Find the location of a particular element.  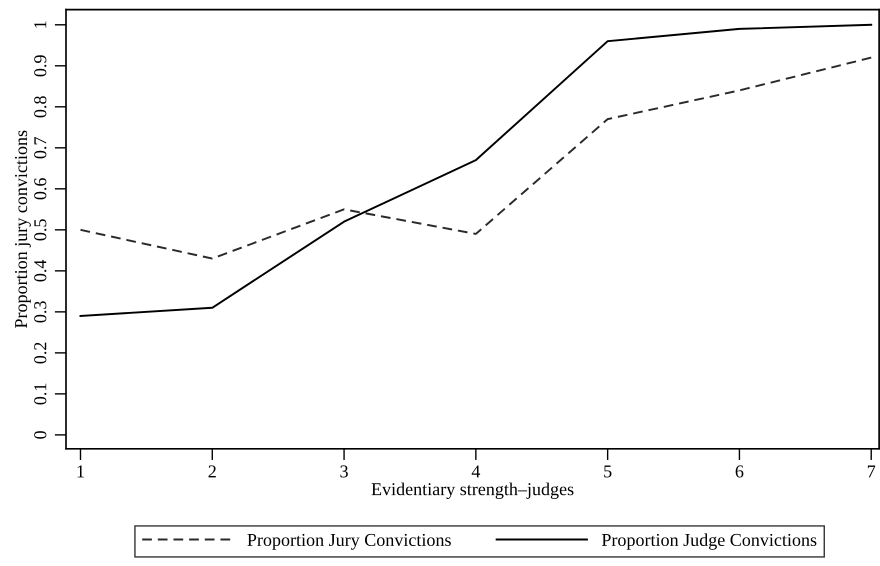

y-axis-title: Proportion jury convictions is located at coordinates (23, 229).